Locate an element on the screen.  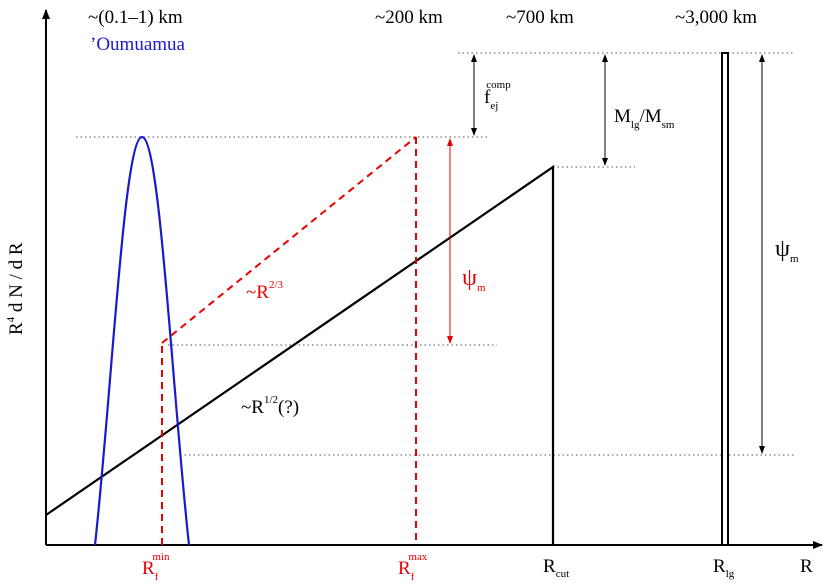
slope-23-label: ~R2/3 is located at coordinates (265, 291).